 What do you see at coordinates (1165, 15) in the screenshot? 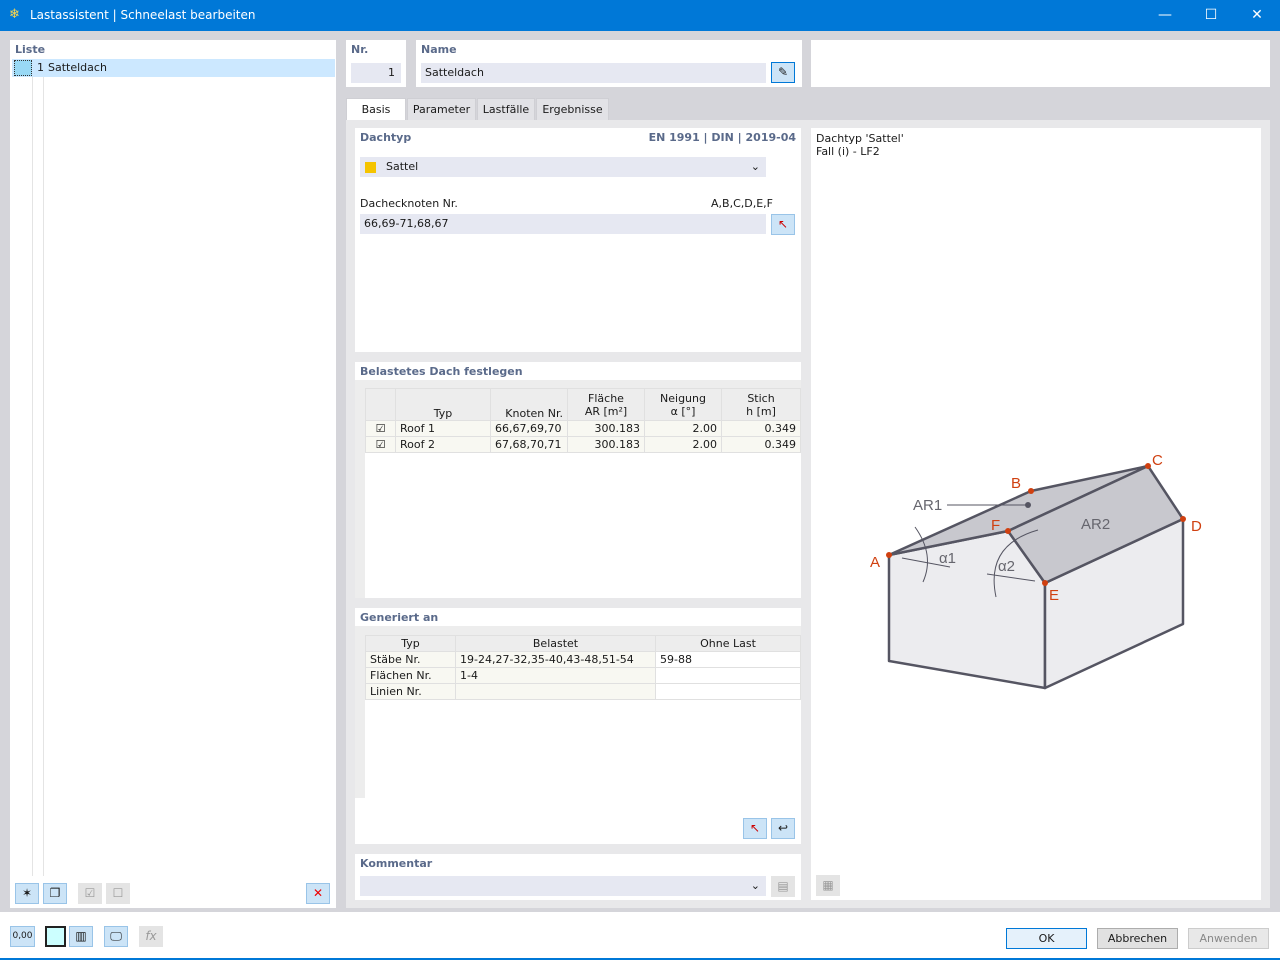
I see `minimize-button: —` at bounding box center [1165, 15].